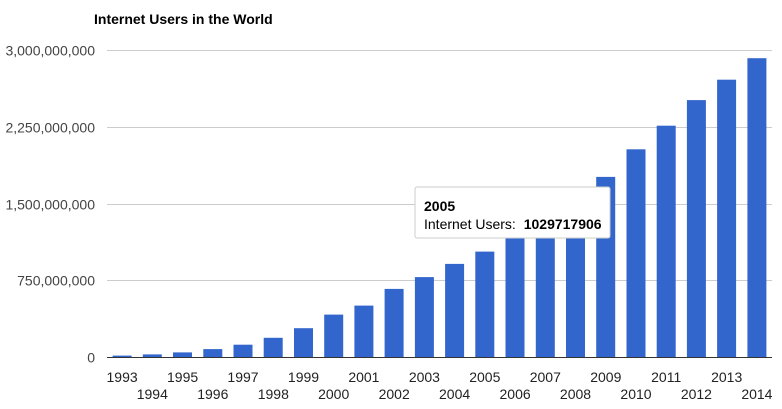  Describe the element at coordinates (152, 394) in the screenshot. I see `x-tick-label: 1994` at that location.